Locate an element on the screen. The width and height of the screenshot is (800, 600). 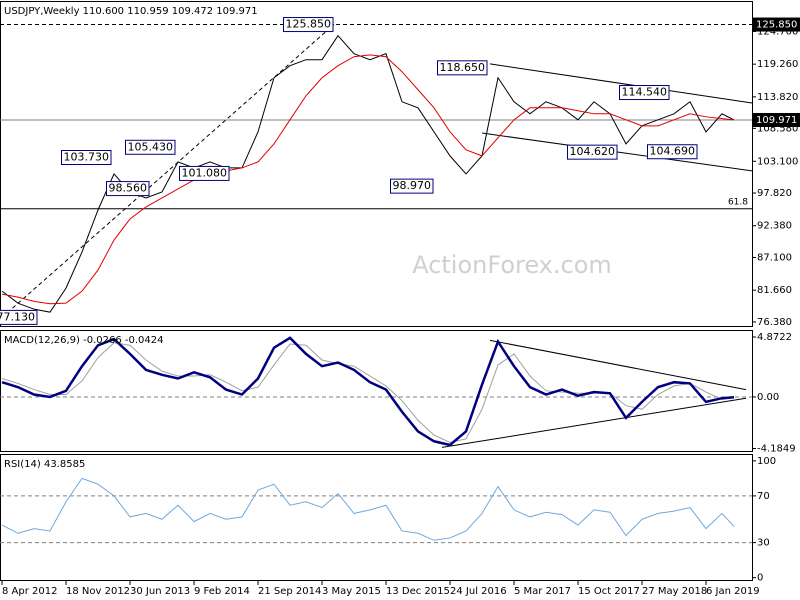
annotation-label: 77.130 is located at coordinates (17, 316).